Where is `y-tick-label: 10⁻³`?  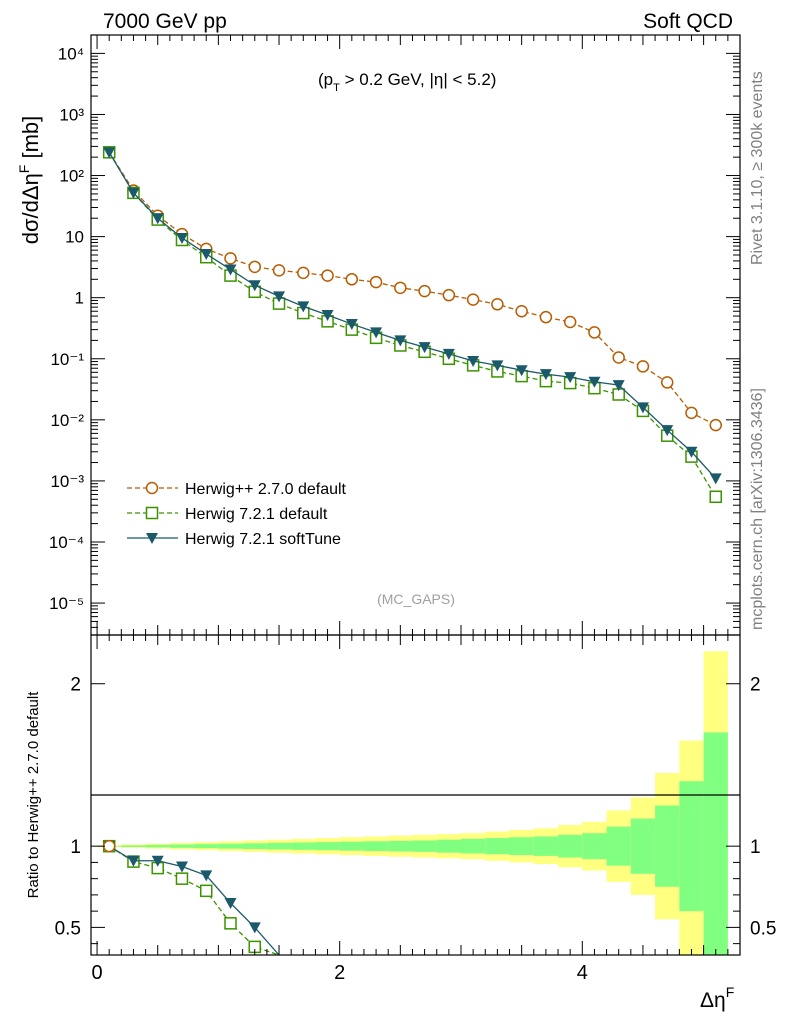
y-tick-label: 10⁻³ is located at coordinates (67, 481).